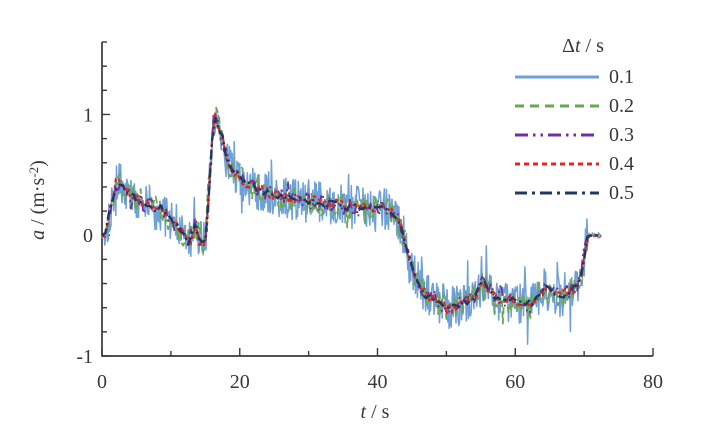  Describe the element at coordinates (515, 382) in the screenshot. I see `x-tick-label: 60` at that location.